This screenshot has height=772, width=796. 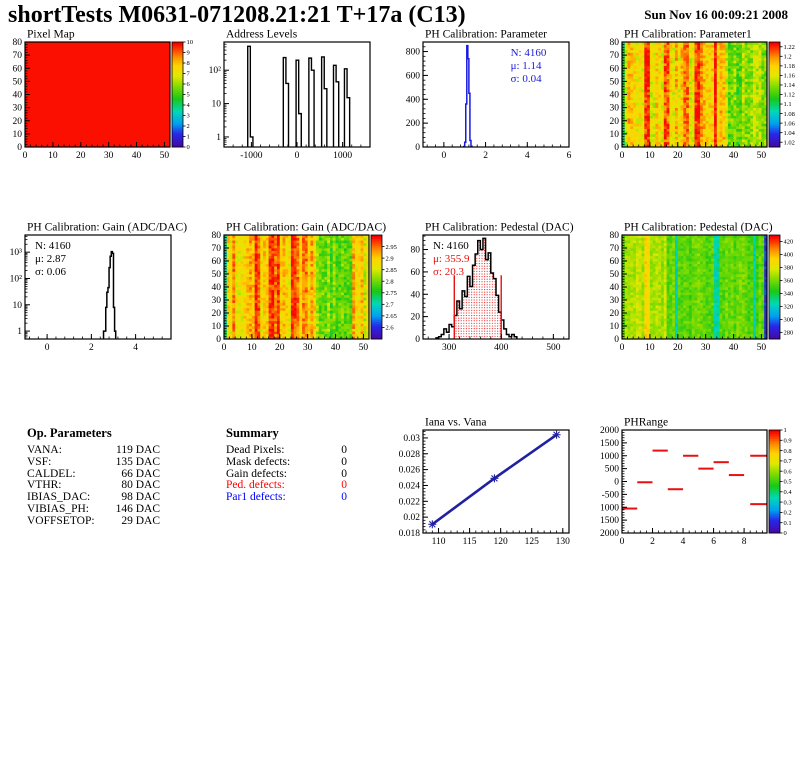 I want to click on chart-address-levels: -1000 0 1000 1 10 10² Address Levels, so click(x=290, y=95).